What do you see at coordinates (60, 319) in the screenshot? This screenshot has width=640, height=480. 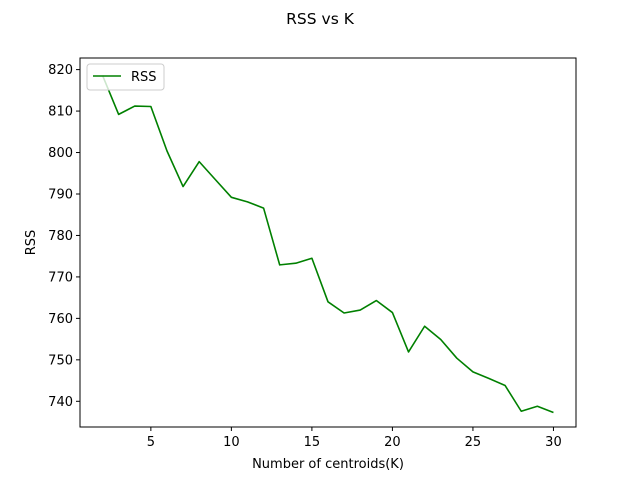 I see `y-tick-label: 760` at bounding box center [60, 319].